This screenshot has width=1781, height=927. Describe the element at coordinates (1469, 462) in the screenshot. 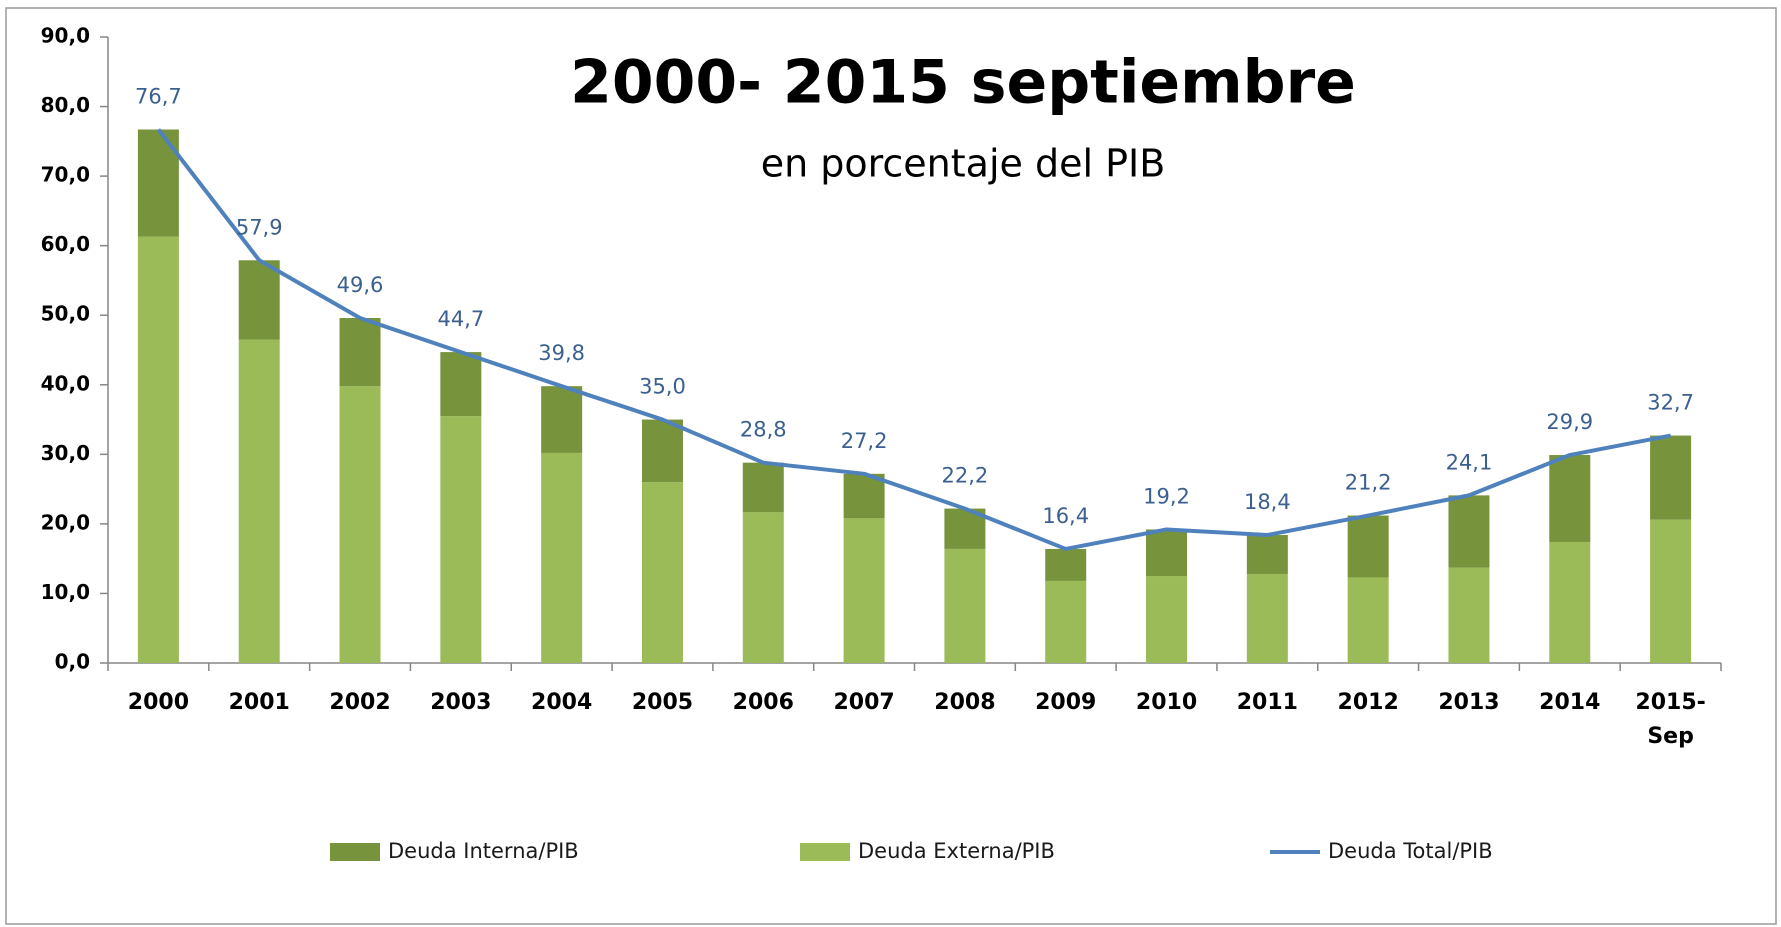

I see `data-label: 24,1` at that location.